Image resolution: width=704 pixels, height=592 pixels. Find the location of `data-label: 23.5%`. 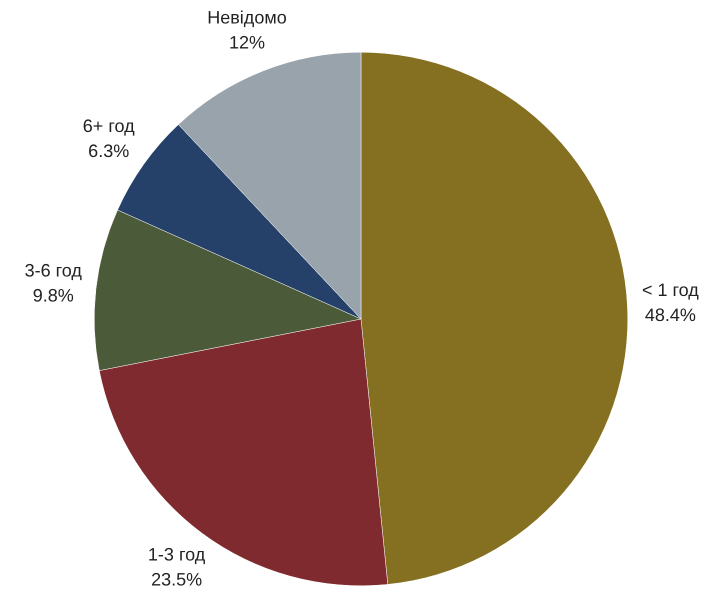

data-label: 23.5% is located at coordinates (176, 579).